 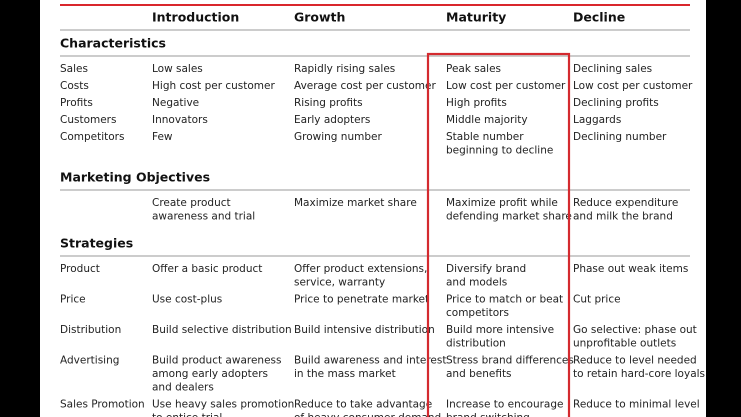 What do you see at coordinates (89, 361) in the screenshot?
I see `row-label: Advertising` at bounding box center [89, 361].